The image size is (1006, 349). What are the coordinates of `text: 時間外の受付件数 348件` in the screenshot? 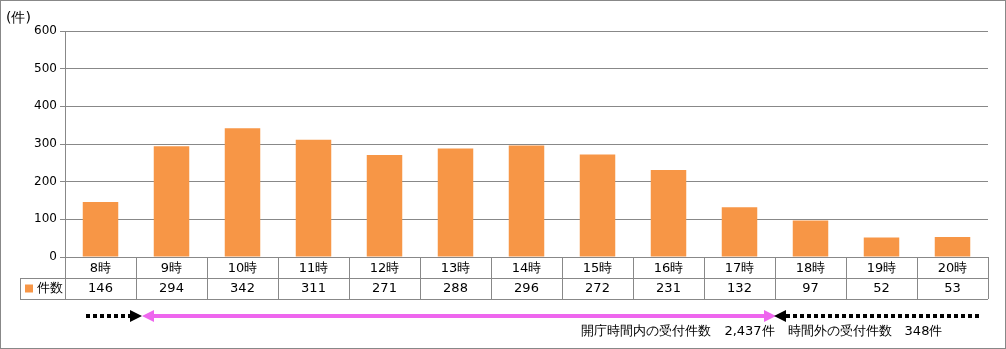 It's located at (865, 331).